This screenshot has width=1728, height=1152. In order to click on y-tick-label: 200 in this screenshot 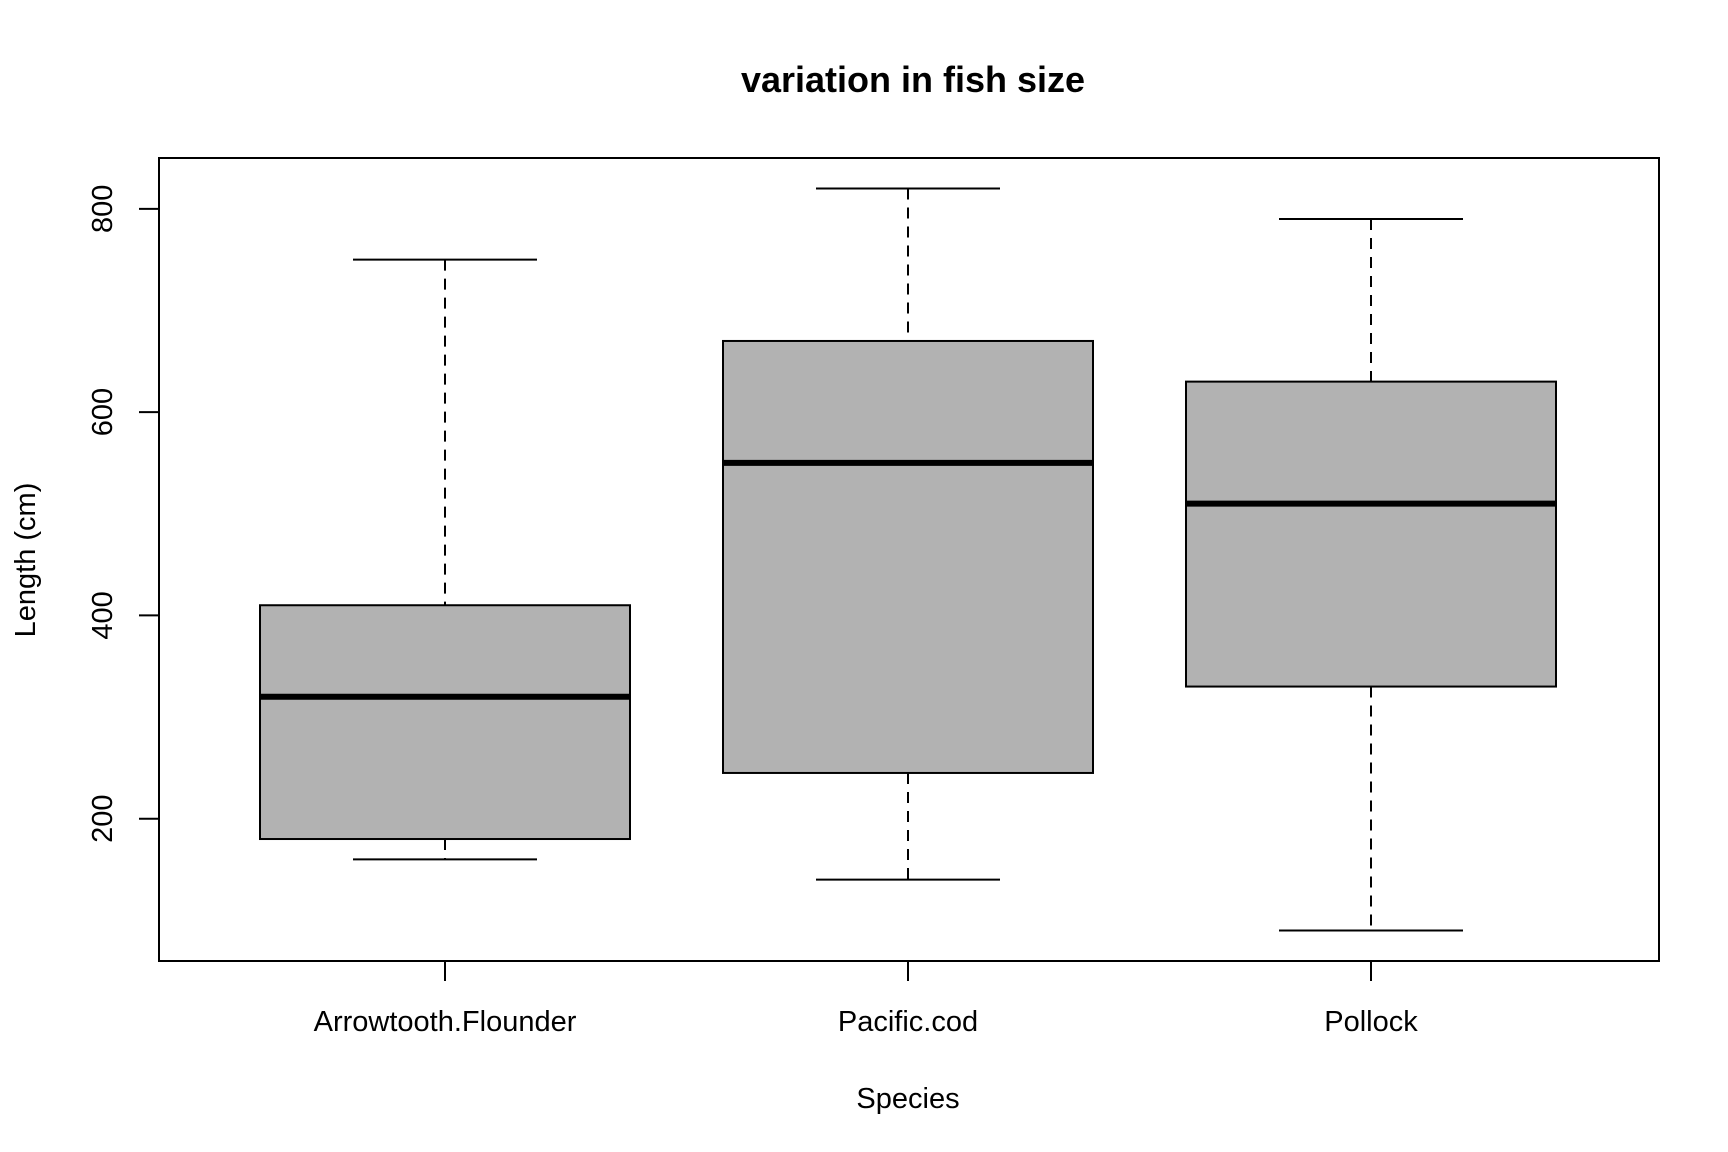, I will do `click(103, 819)`.